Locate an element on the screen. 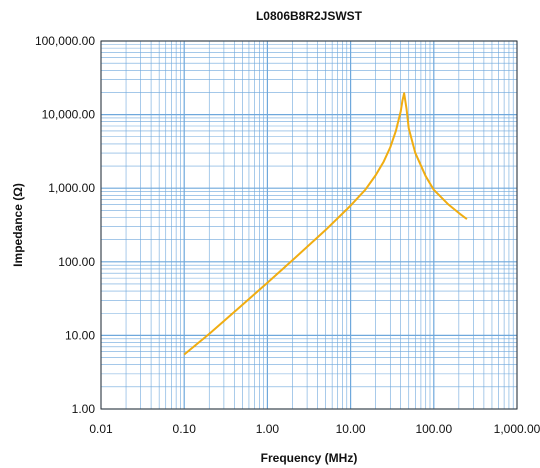 Image resolution: width=540 pixels, height=468 pixels. y-tick-label: 10.00 is located at coordinates (80, 335).